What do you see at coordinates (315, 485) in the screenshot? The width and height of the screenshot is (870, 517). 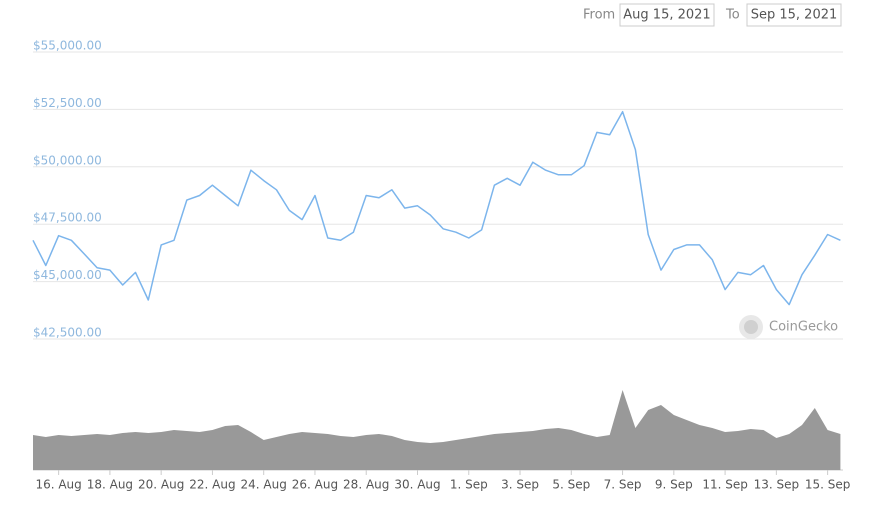 I see `x-tick-label: 26. Aug` at bounding box center [315, 485].